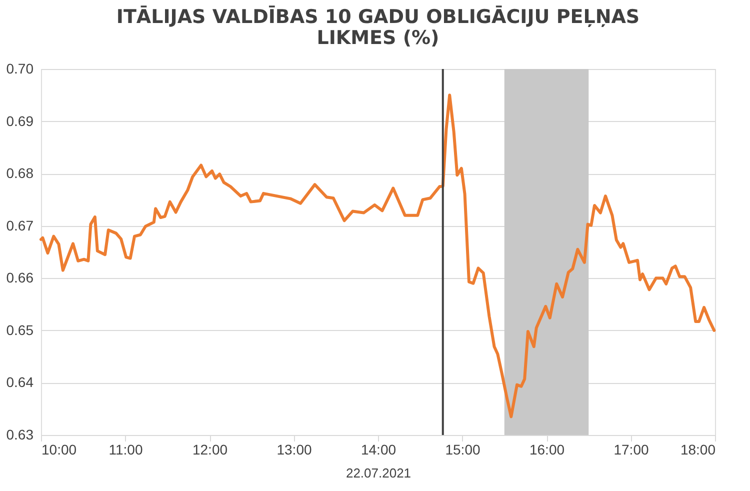  Describe the element at coordinates (20, 225) in the screenshot. I see `y-tick-label: 0.67` at that location.